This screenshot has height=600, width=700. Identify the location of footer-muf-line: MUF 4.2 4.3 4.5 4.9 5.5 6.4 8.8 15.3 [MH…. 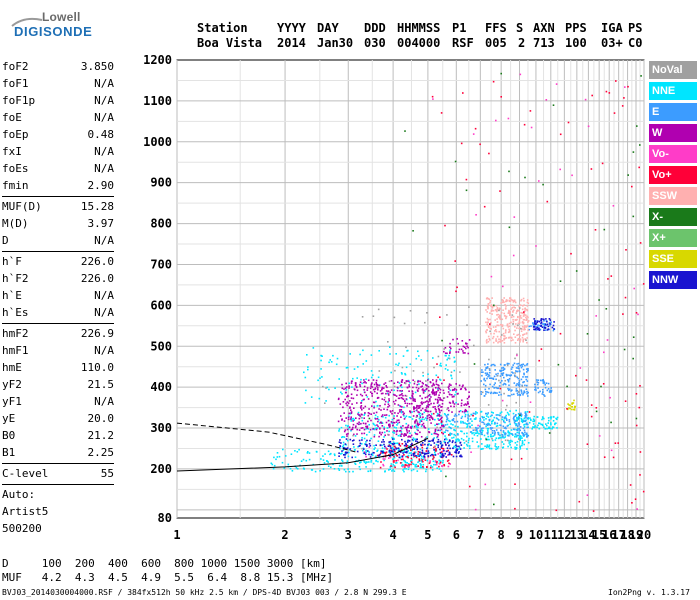
(168, 577).